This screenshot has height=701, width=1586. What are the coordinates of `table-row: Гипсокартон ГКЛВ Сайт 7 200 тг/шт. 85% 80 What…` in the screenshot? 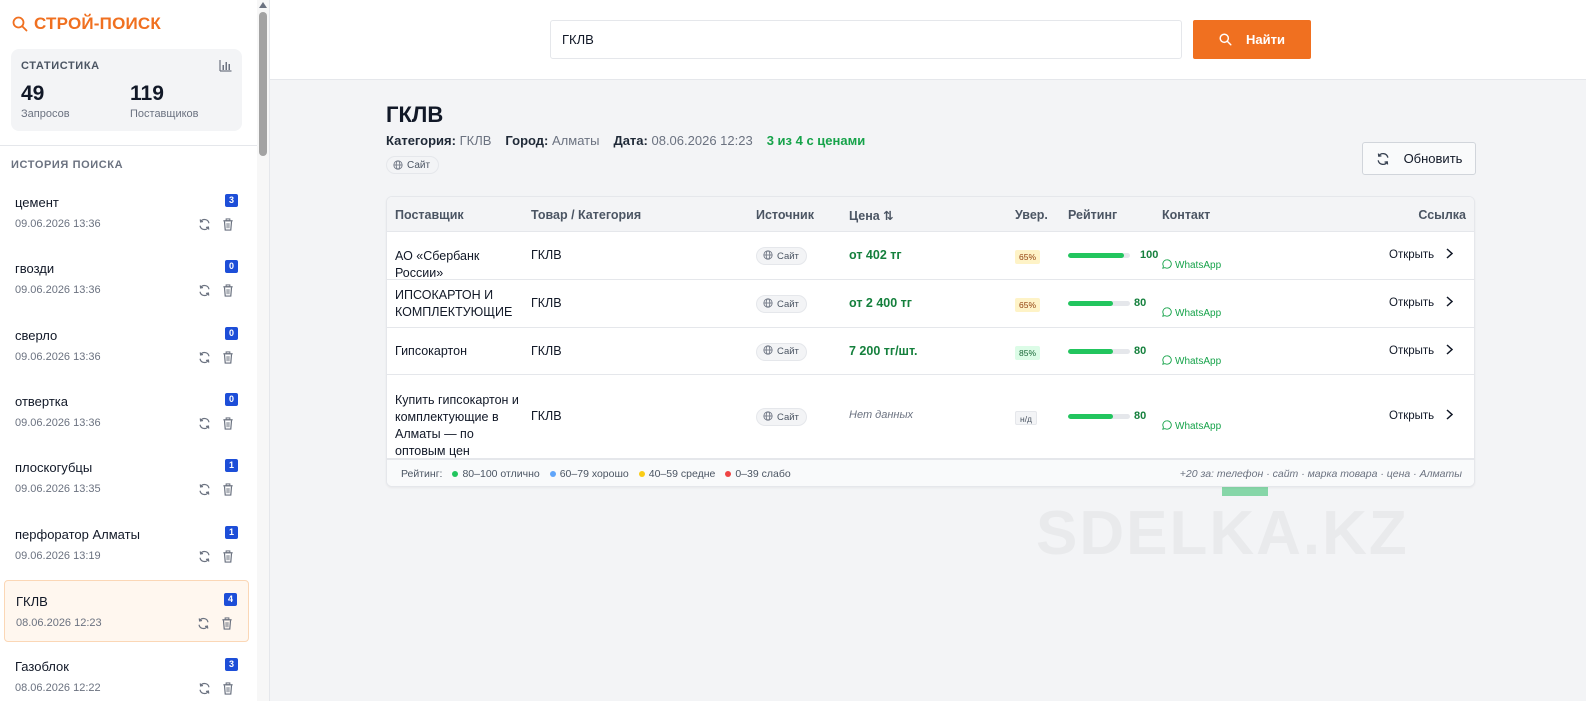 It's located at (930, 351).